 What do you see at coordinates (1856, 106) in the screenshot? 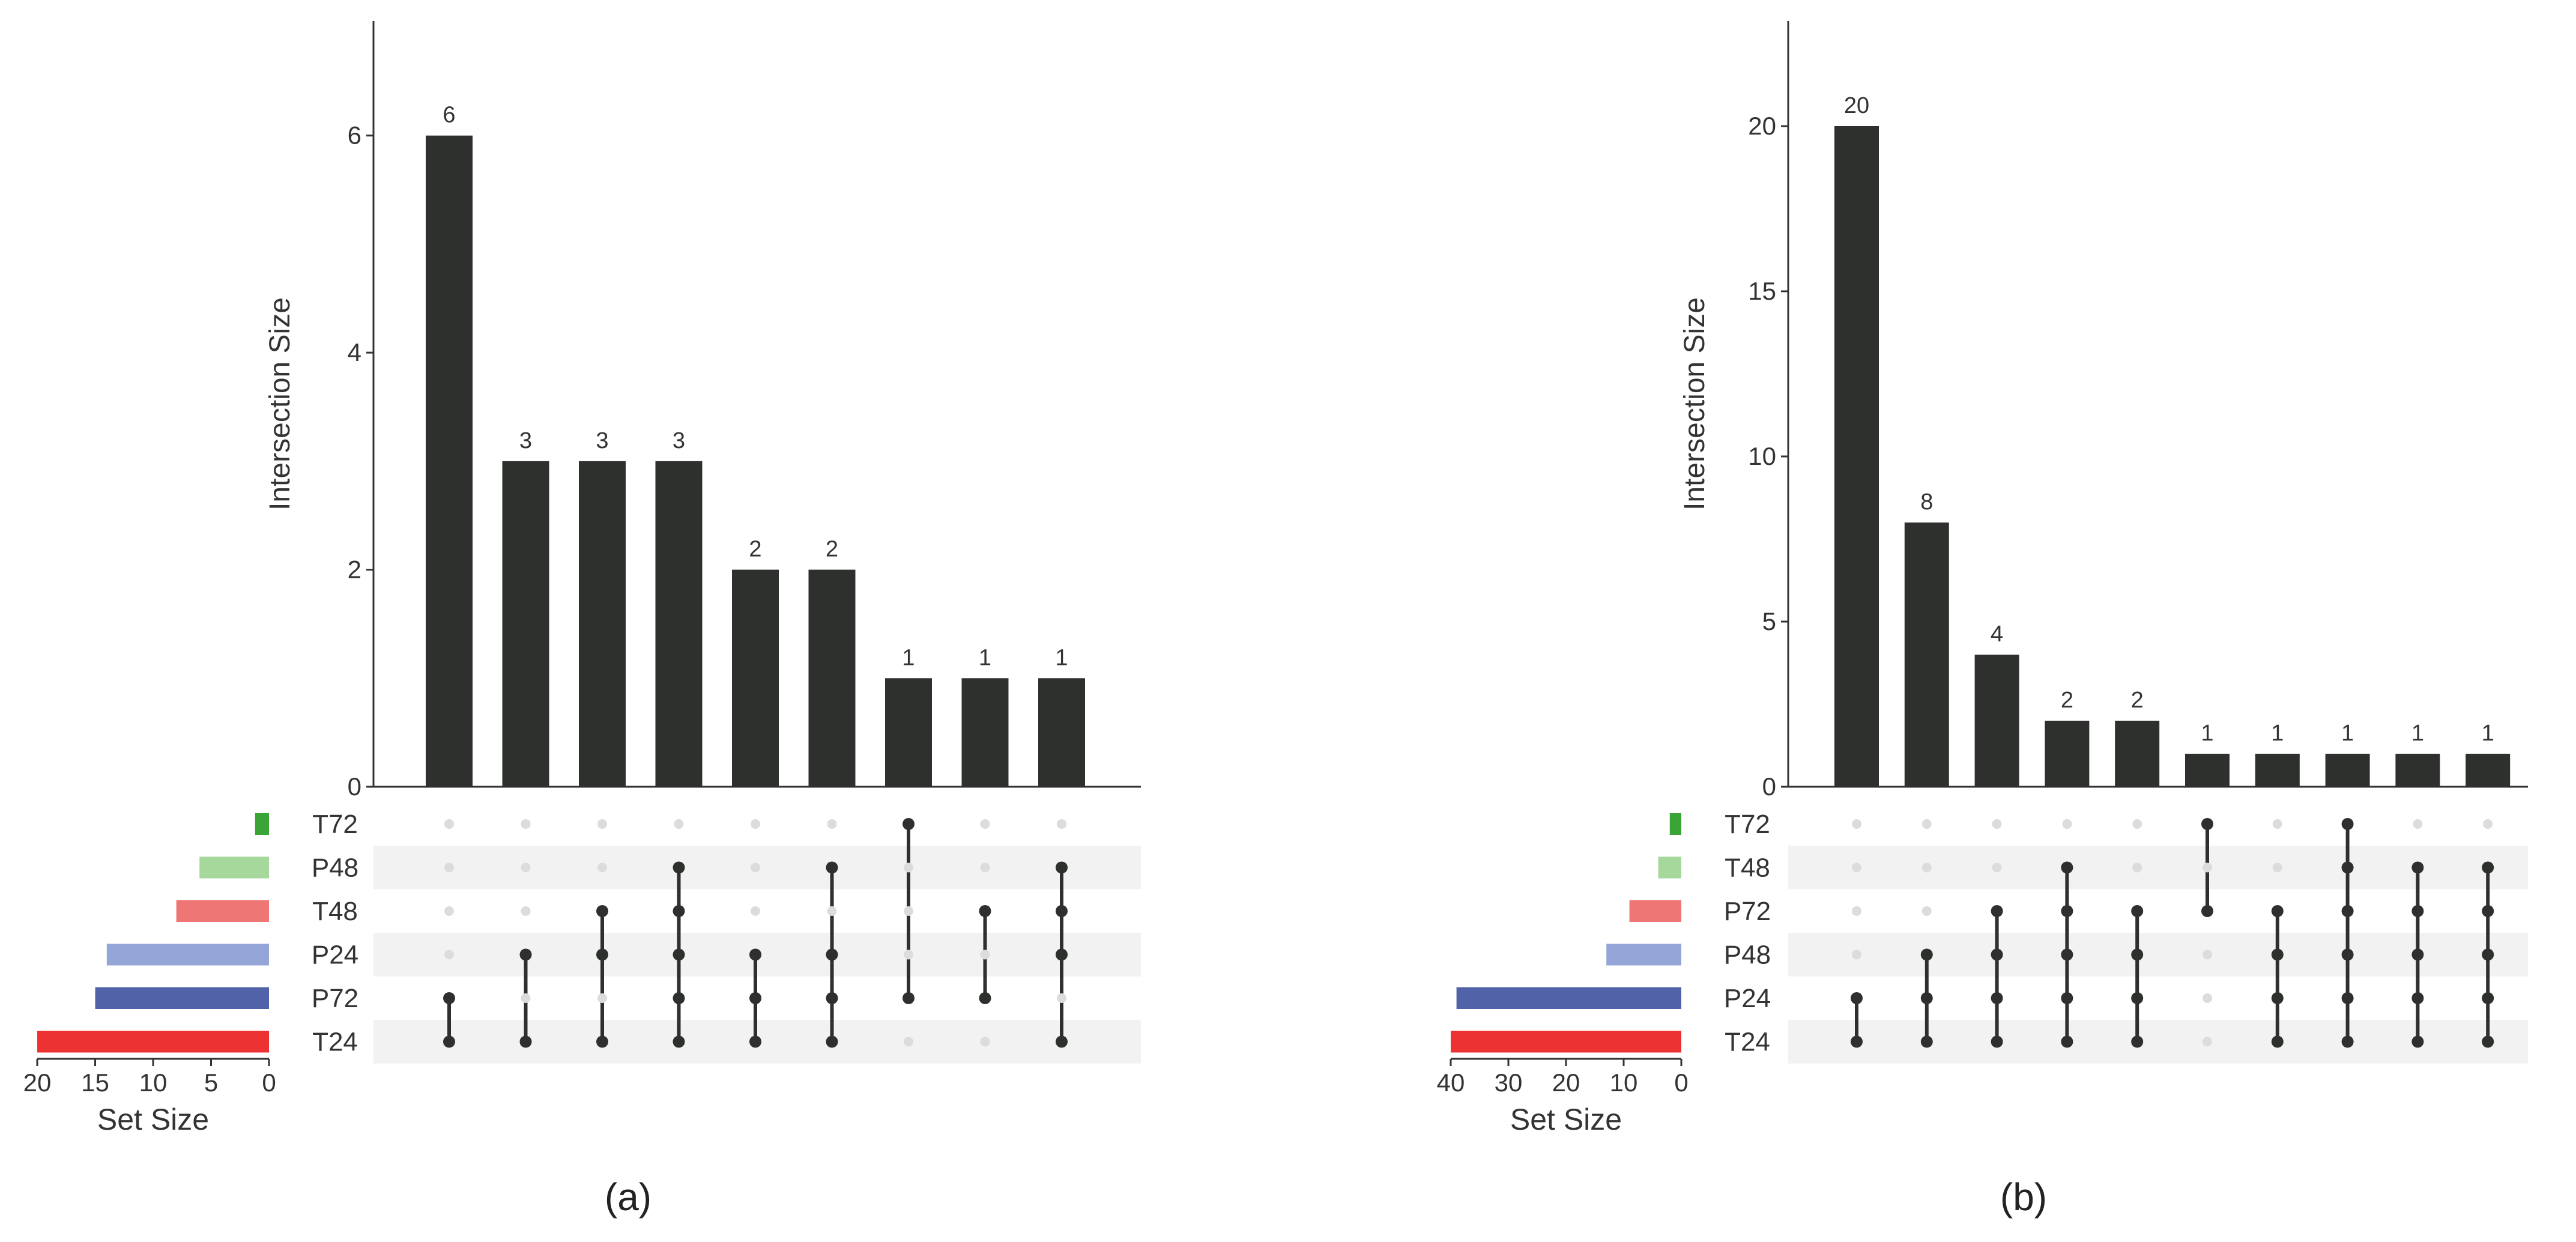
I see `intersection-value-label-b-0: 20` at bounding box center [1856, 106].